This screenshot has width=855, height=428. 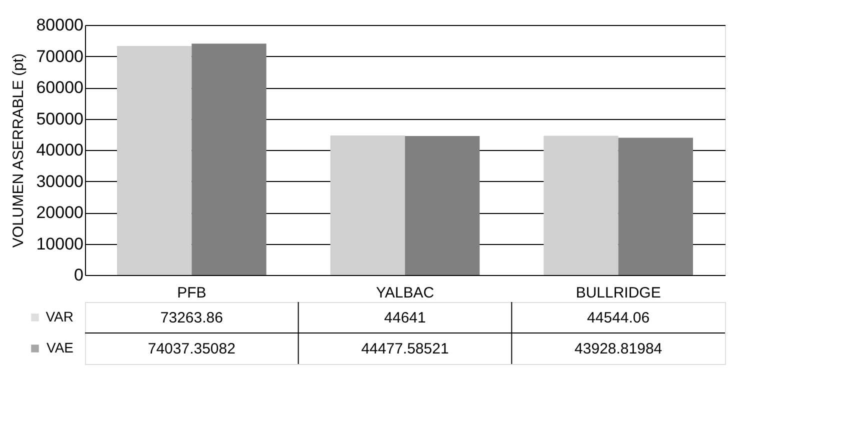 I want to click on data-label: 73263.86, so click(x=191, y=318).